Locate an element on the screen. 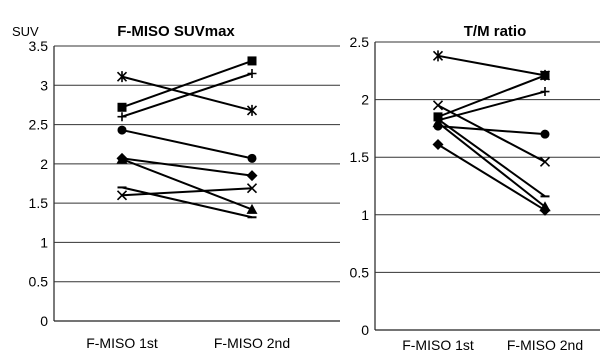  y-tick-label: 3.5 is located at coordinates (39, 46).